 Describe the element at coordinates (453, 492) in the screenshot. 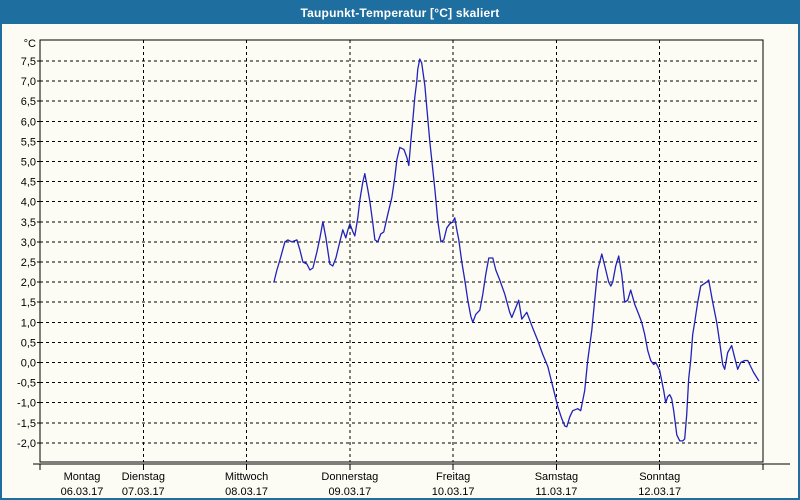

I see `day-date-label: 10.03.17` at that location.